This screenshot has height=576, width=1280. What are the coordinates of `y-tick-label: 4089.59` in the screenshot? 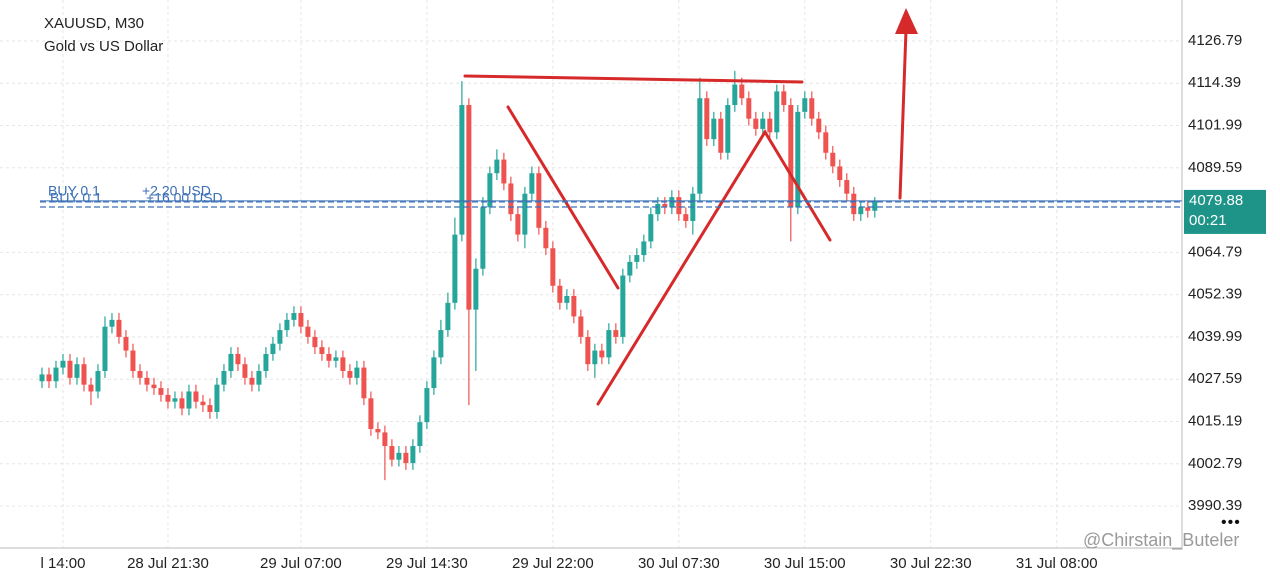 It's located at (1215, 167).